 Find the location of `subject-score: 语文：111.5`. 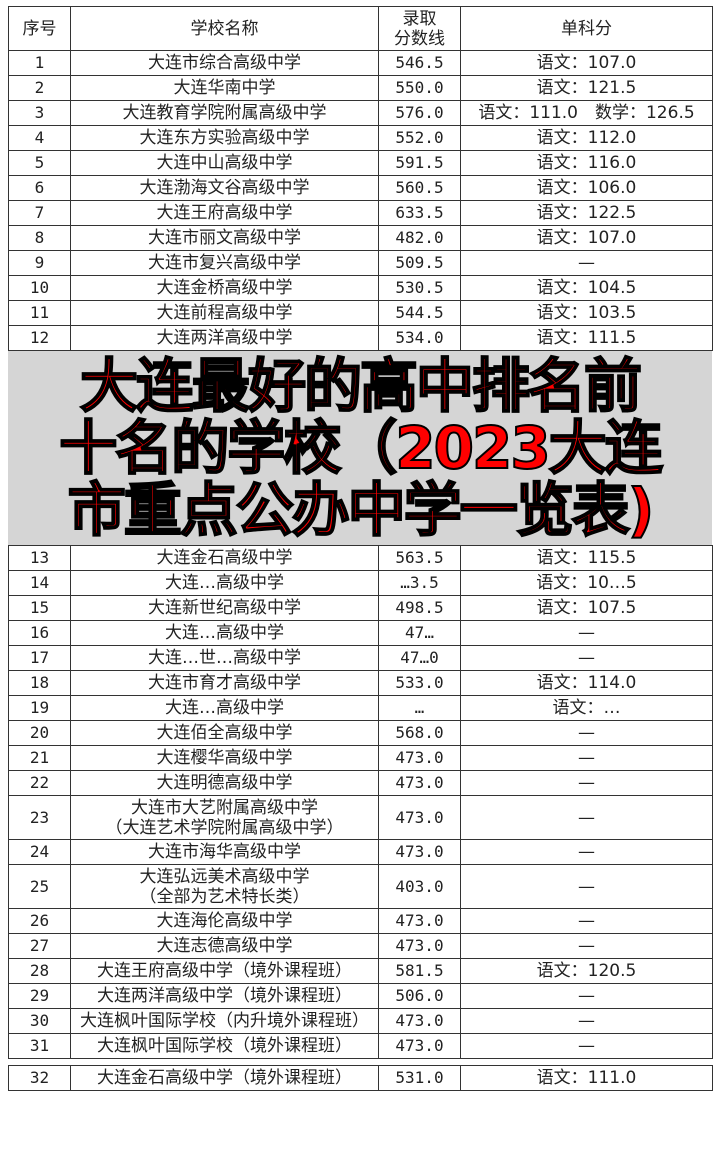

subject-score: 语文：111.5 is located at coordinates (586, 338).